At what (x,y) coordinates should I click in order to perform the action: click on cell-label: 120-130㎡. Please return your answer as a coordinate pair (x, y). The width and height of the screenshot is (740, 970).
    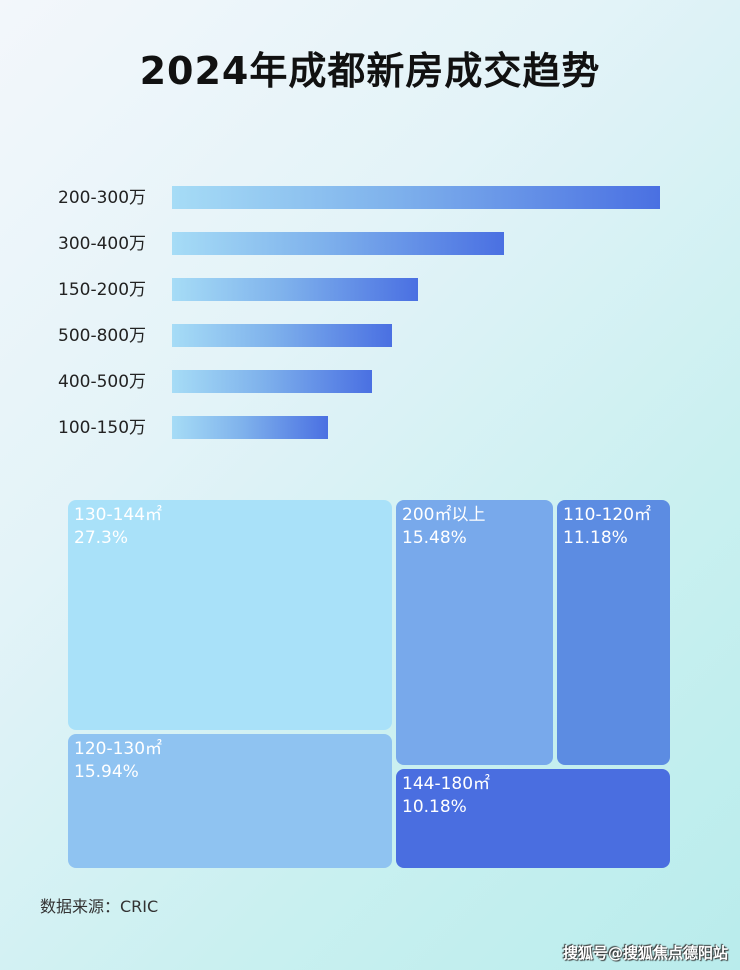
    Looking at the image, I should click on (118, 749).